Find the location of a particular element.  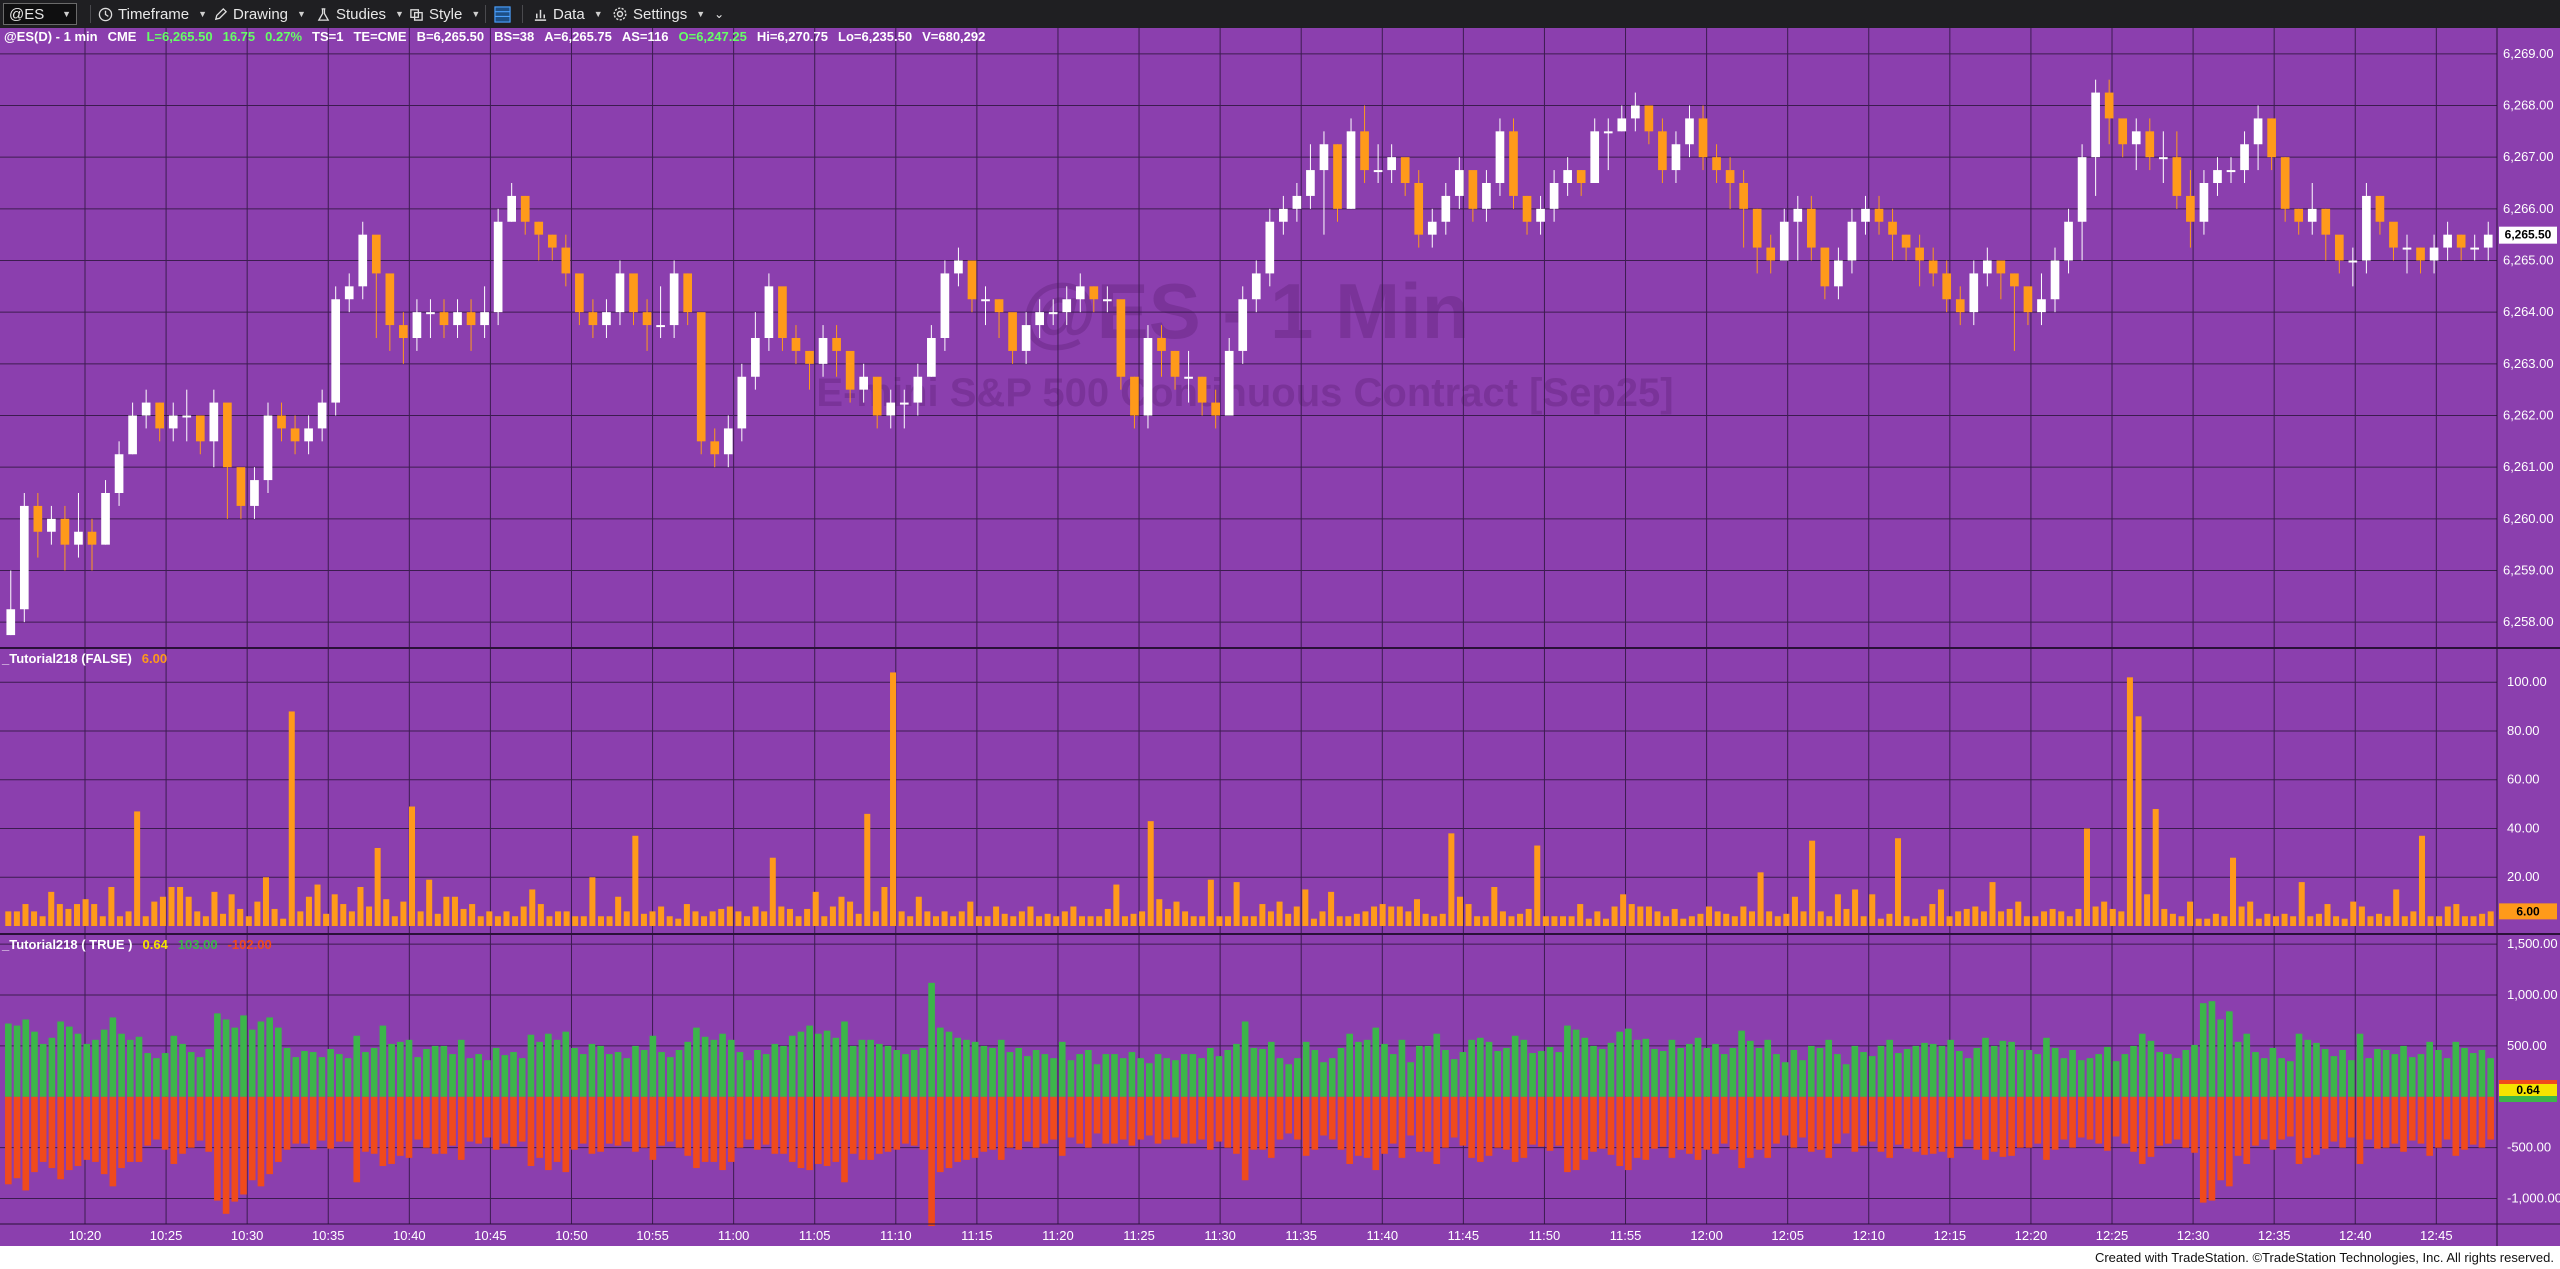

timeframe-menu: Timeframe ▼ is located at coordinates (152, 14).